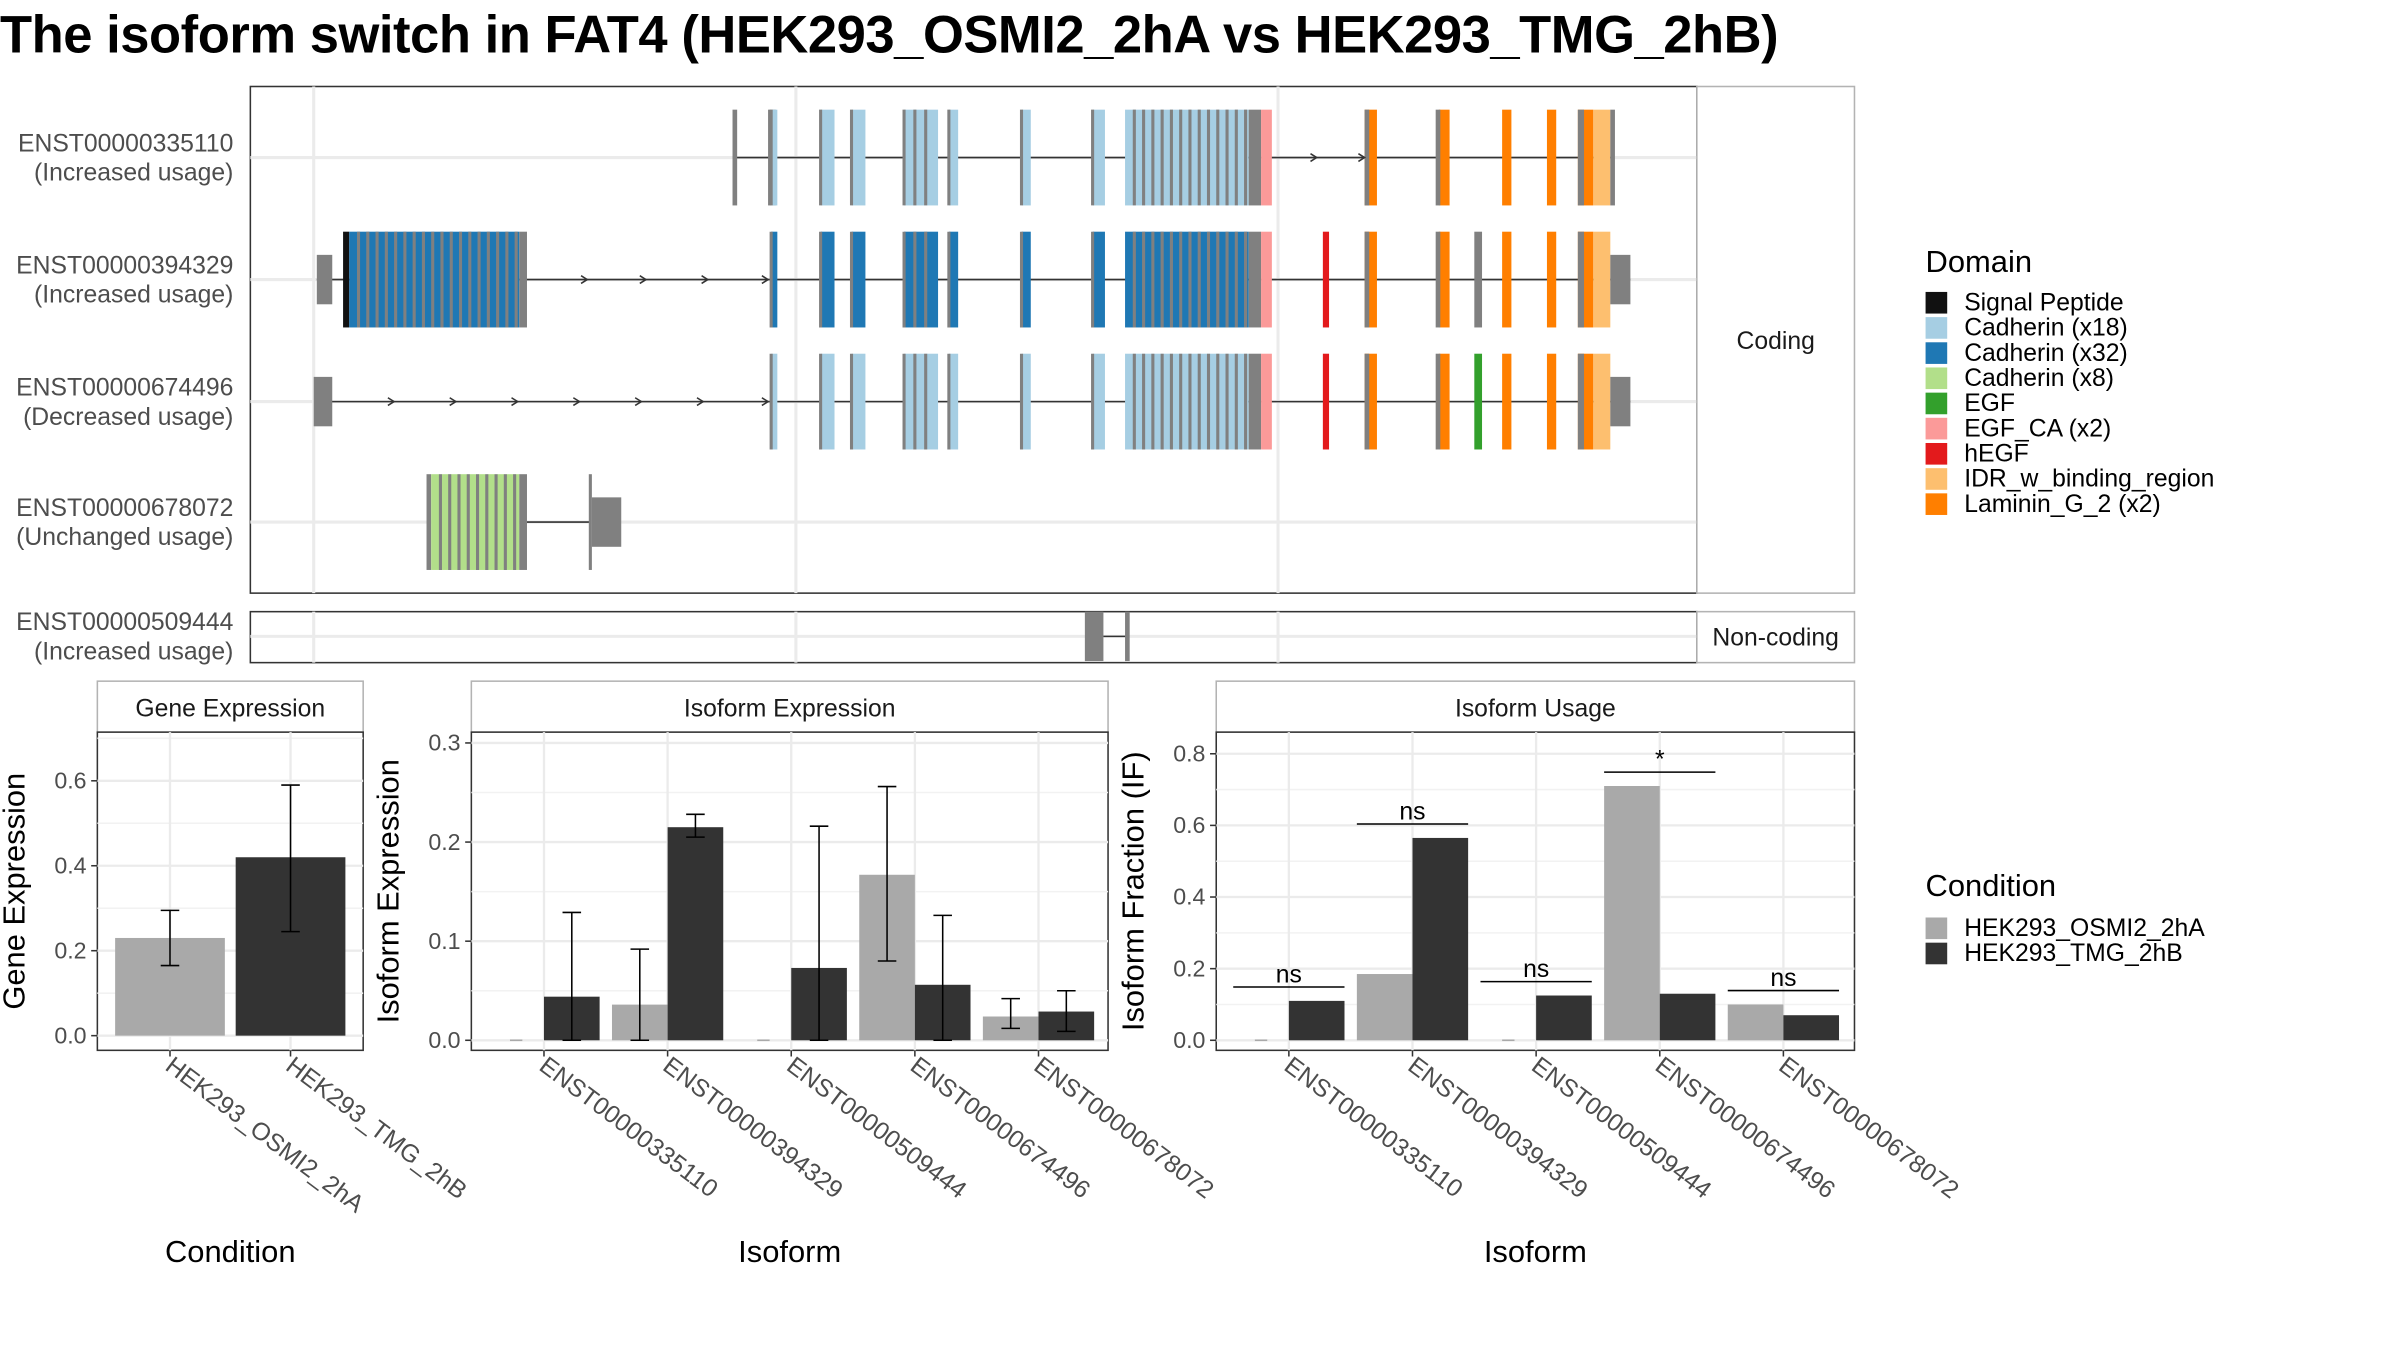 The height and width of the screenshot is (1350, 2400). Describe the element at coordinates (2089, 479) in the screenshot. I see `domain-legend-label: IDR_w_binding_region` at that location.